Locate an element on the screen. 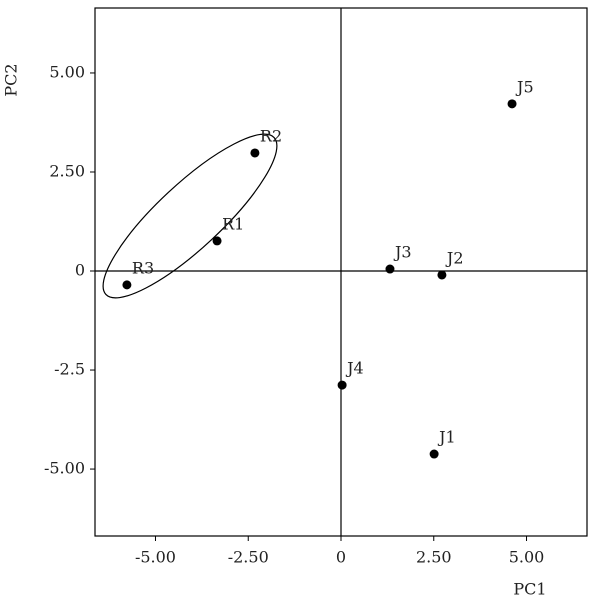 Image resolution: width=591 pixels, height=598 pixels. y-tick-label: -5.00 is located at coordinates (64, 468).